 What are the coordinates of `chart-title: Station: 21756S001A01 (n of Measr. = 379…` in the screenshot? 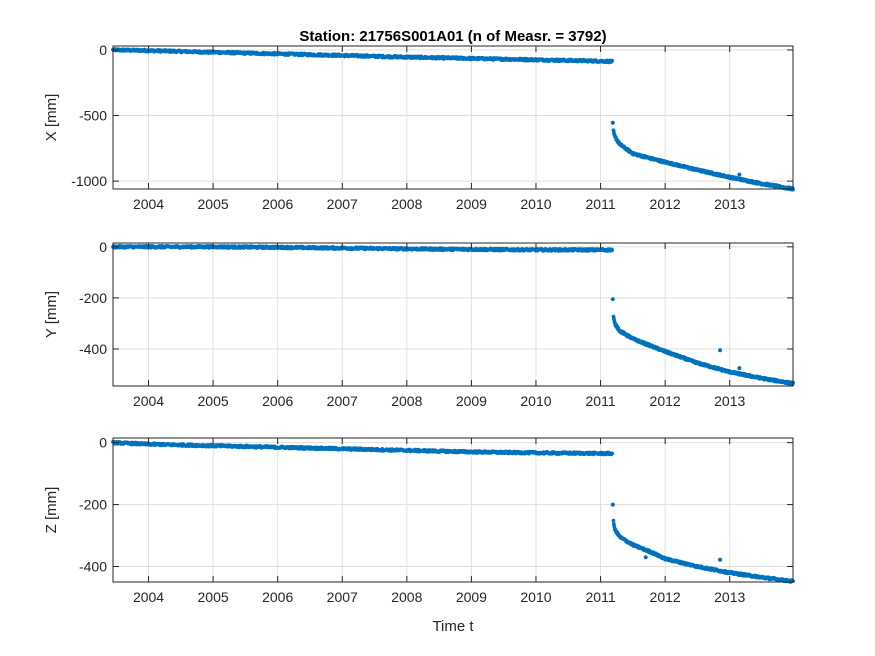 It's located at (452, 36).